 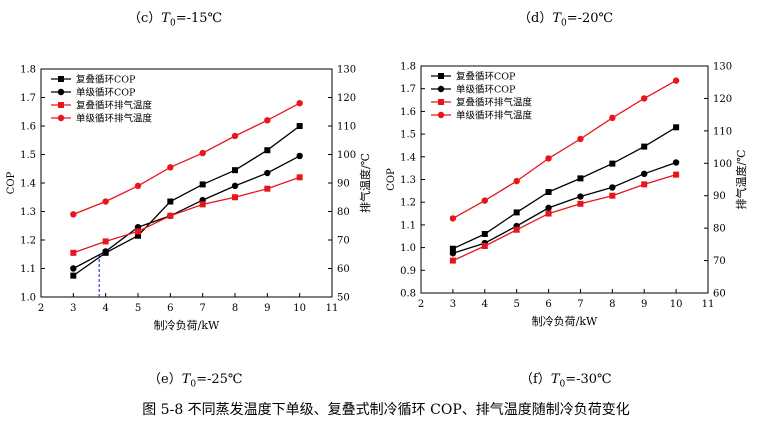 I want to click on x-tick-label: 5, so click(x=138, y=308).